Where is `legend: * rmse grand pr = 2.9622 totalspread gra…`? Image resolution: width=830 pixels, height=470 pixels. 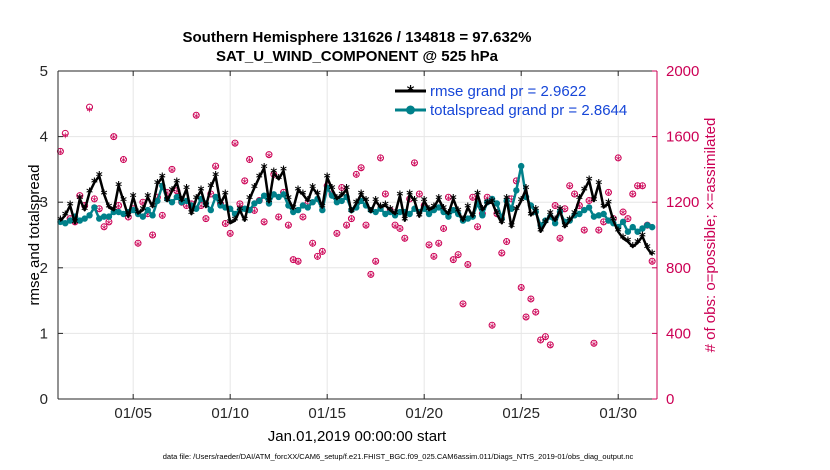 legend: * rmse grand pr = 2.9622 totalspread gra… is located at coordinates (511, 100).